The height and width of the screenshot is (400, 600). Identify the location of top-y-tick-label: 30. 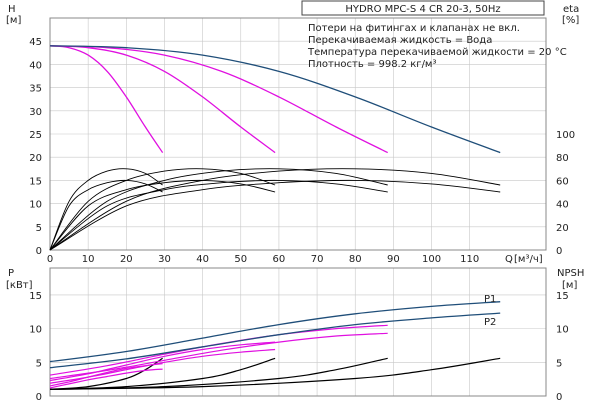
(35, 112).